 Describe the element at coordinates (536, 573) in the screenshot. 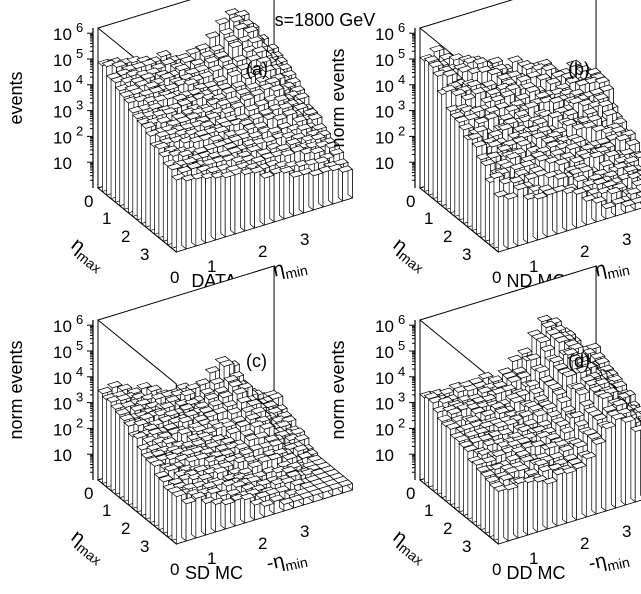

I see `panel-caption: DD MC` at that location.